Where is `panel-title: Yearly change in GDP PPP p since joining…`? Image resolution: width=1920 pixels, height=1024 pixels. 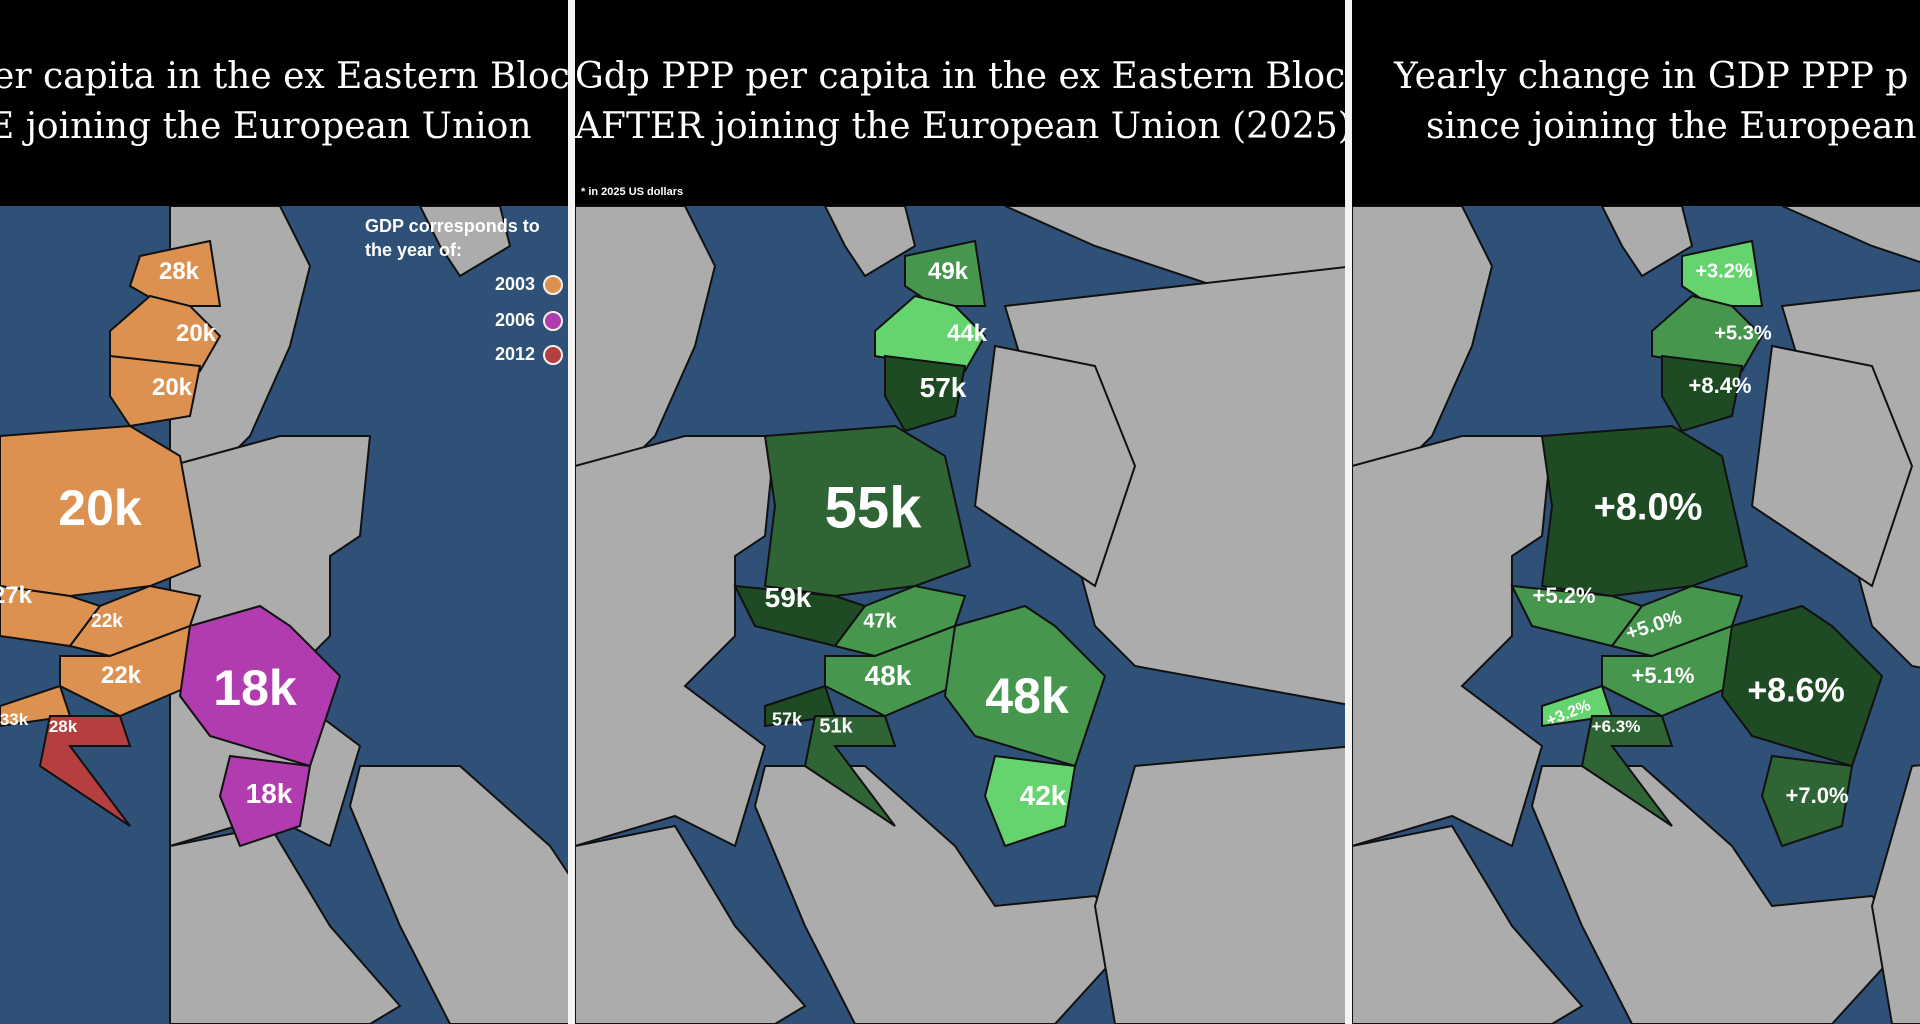
panel-title: Yearly change in GDP PPP p since joining… is located at coordinates (1655, 101).